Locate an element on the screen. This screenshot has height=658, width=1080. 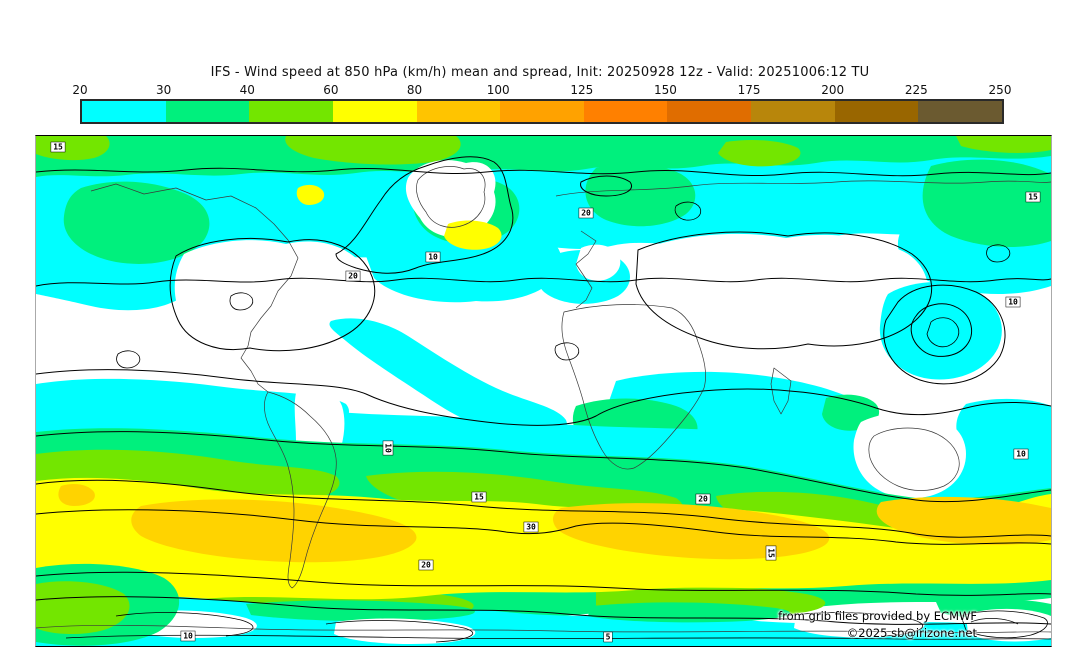
svg-text: 30 is located at coordinates (531, 527).